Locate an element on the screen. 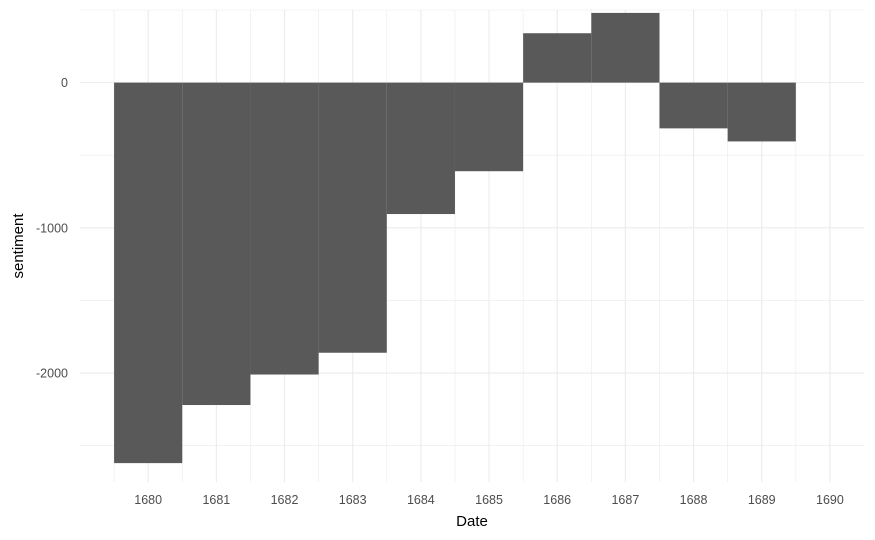 The width and height of the screenshot is (875, 540). x-tick-label: 1688 is located at coordinates (694, 500).